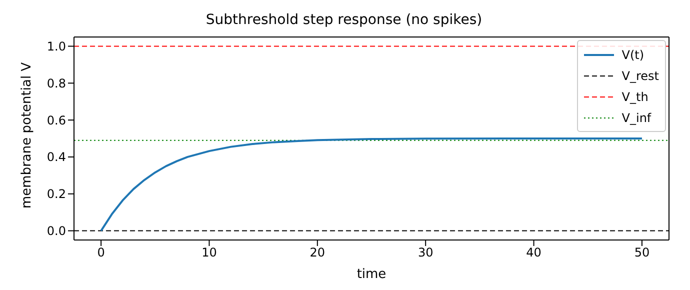 This screenshot has height=290, width=690. What do you see at coordinates (56, 194) in the screenshot?
I see `y-tick-label: 0.2` at bounding box center [56, 194].